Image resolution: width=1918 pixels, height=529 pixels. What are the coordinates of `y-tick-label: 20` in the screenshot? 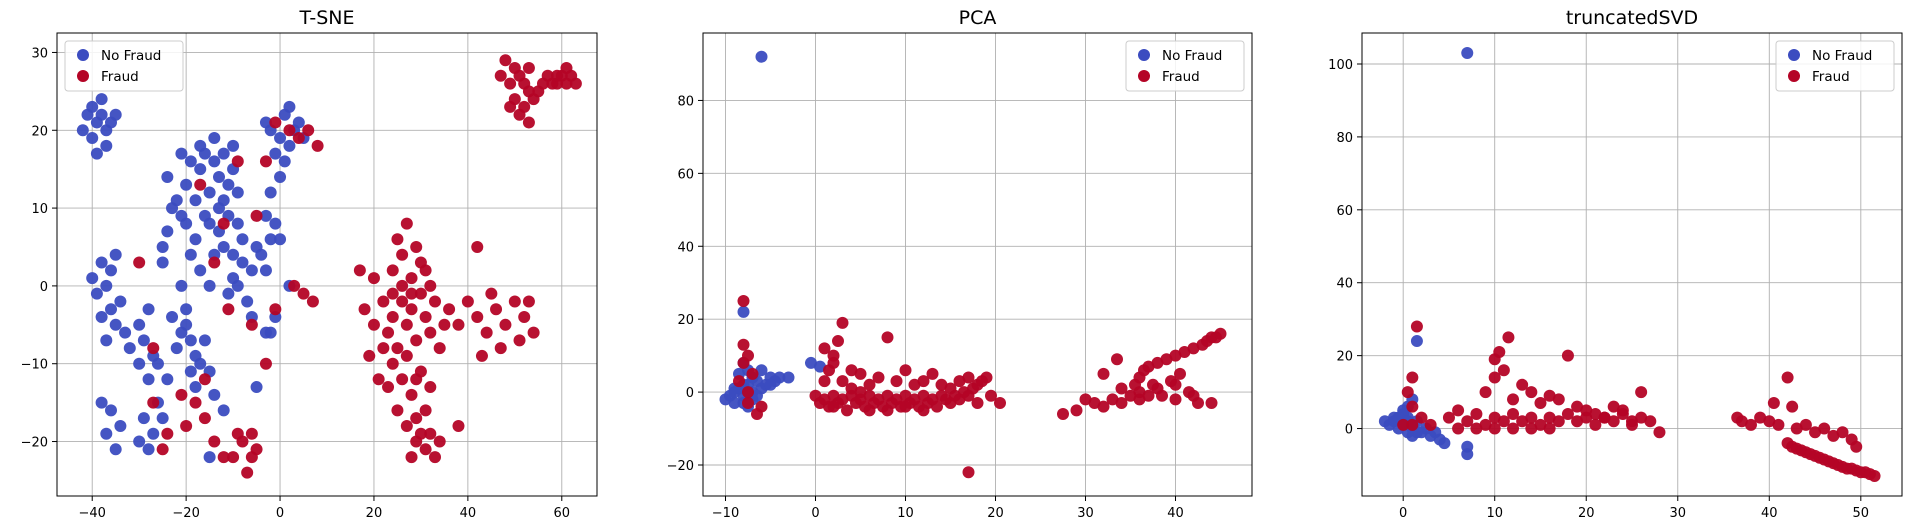 It's located at (39, 131).